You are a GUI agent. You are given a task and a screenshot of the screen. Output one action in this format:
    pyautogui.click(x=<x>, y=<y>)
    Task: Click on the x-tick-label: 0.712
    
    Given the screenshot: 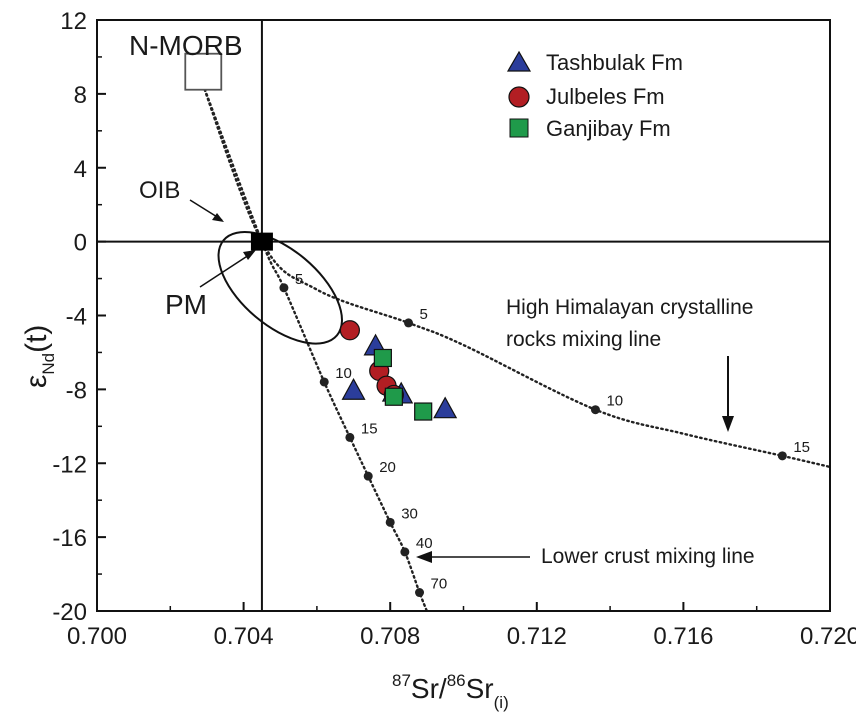 What is the action you would take?
    pyautogui.click(x=537, y=636)
    